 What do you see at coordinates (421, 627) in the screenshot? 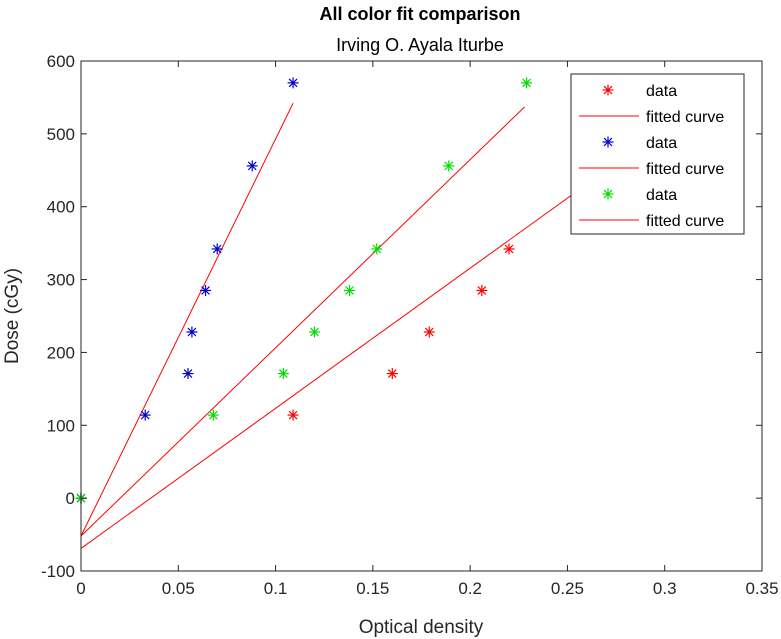
I see `x-axis-label: Optical density` at bounding box center [421, 627].